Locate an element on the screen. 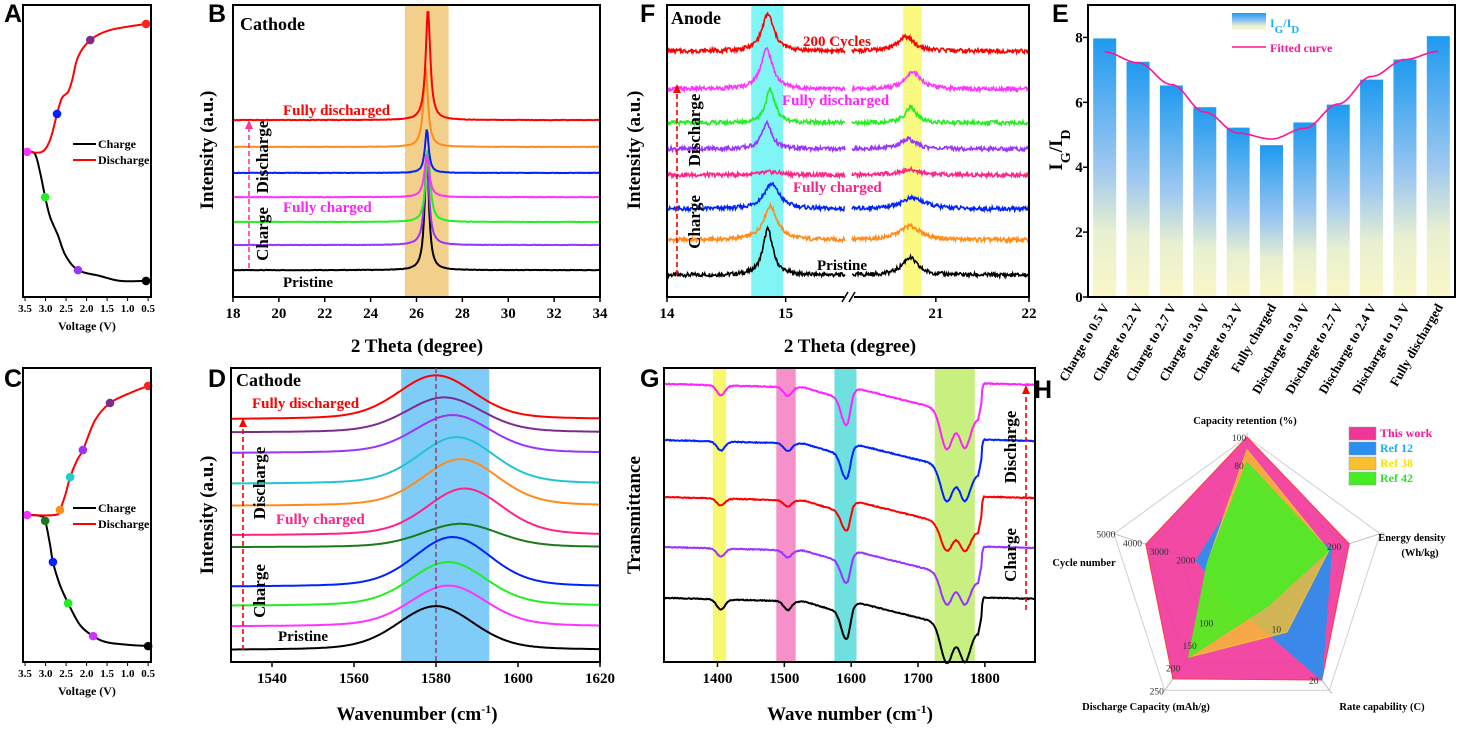 This screenshot has width=1463, height=730. legend-label-bar: IG/ID is located at coordinates (1284, 26).